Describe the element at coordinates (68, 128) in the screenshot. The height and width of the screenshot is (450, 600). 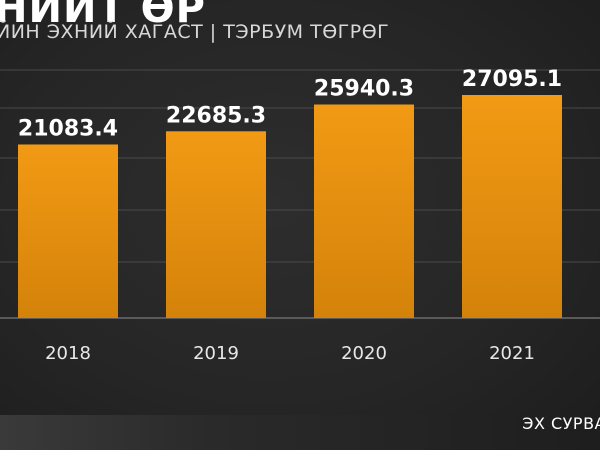
I see `value-label-2018: 21083.4` at that location.